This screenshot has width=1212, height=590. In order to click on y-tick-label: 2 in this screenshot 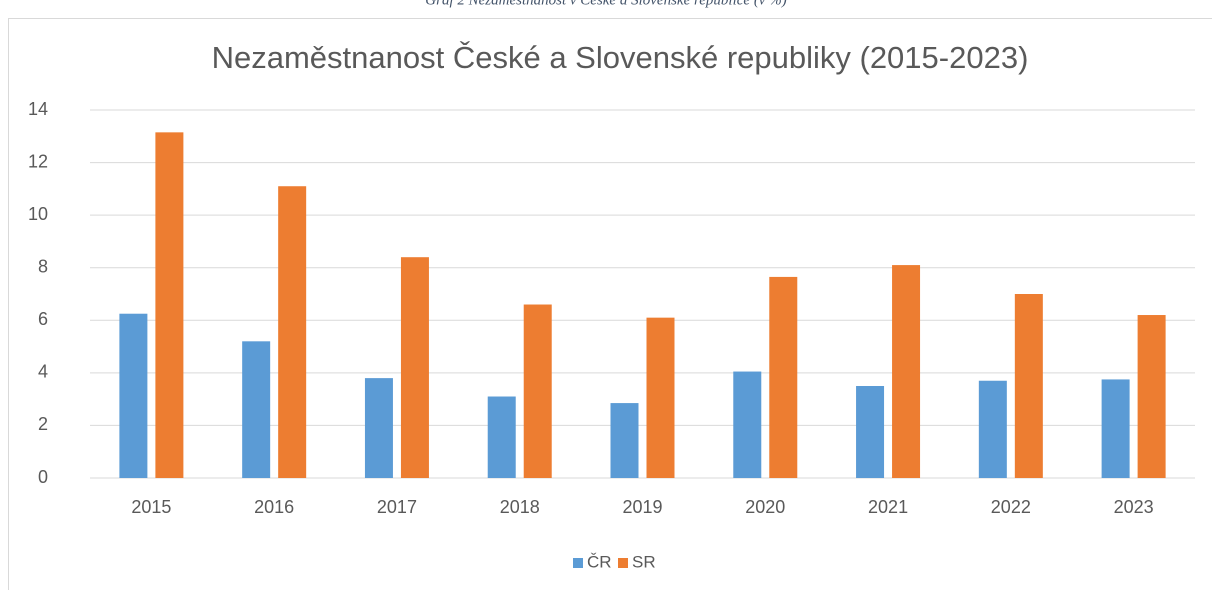, I will do `click(43, 424)`.